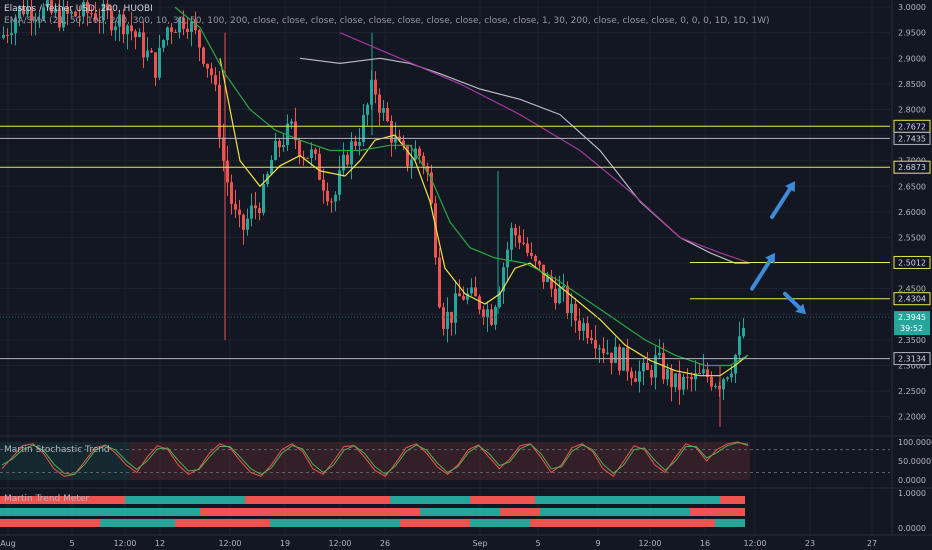 The height and width of the screenshot is (550, 932). Describe the element at coordinates (912, 58) in the screenshot. I see `y-tick-label: 2.9000` at that location.